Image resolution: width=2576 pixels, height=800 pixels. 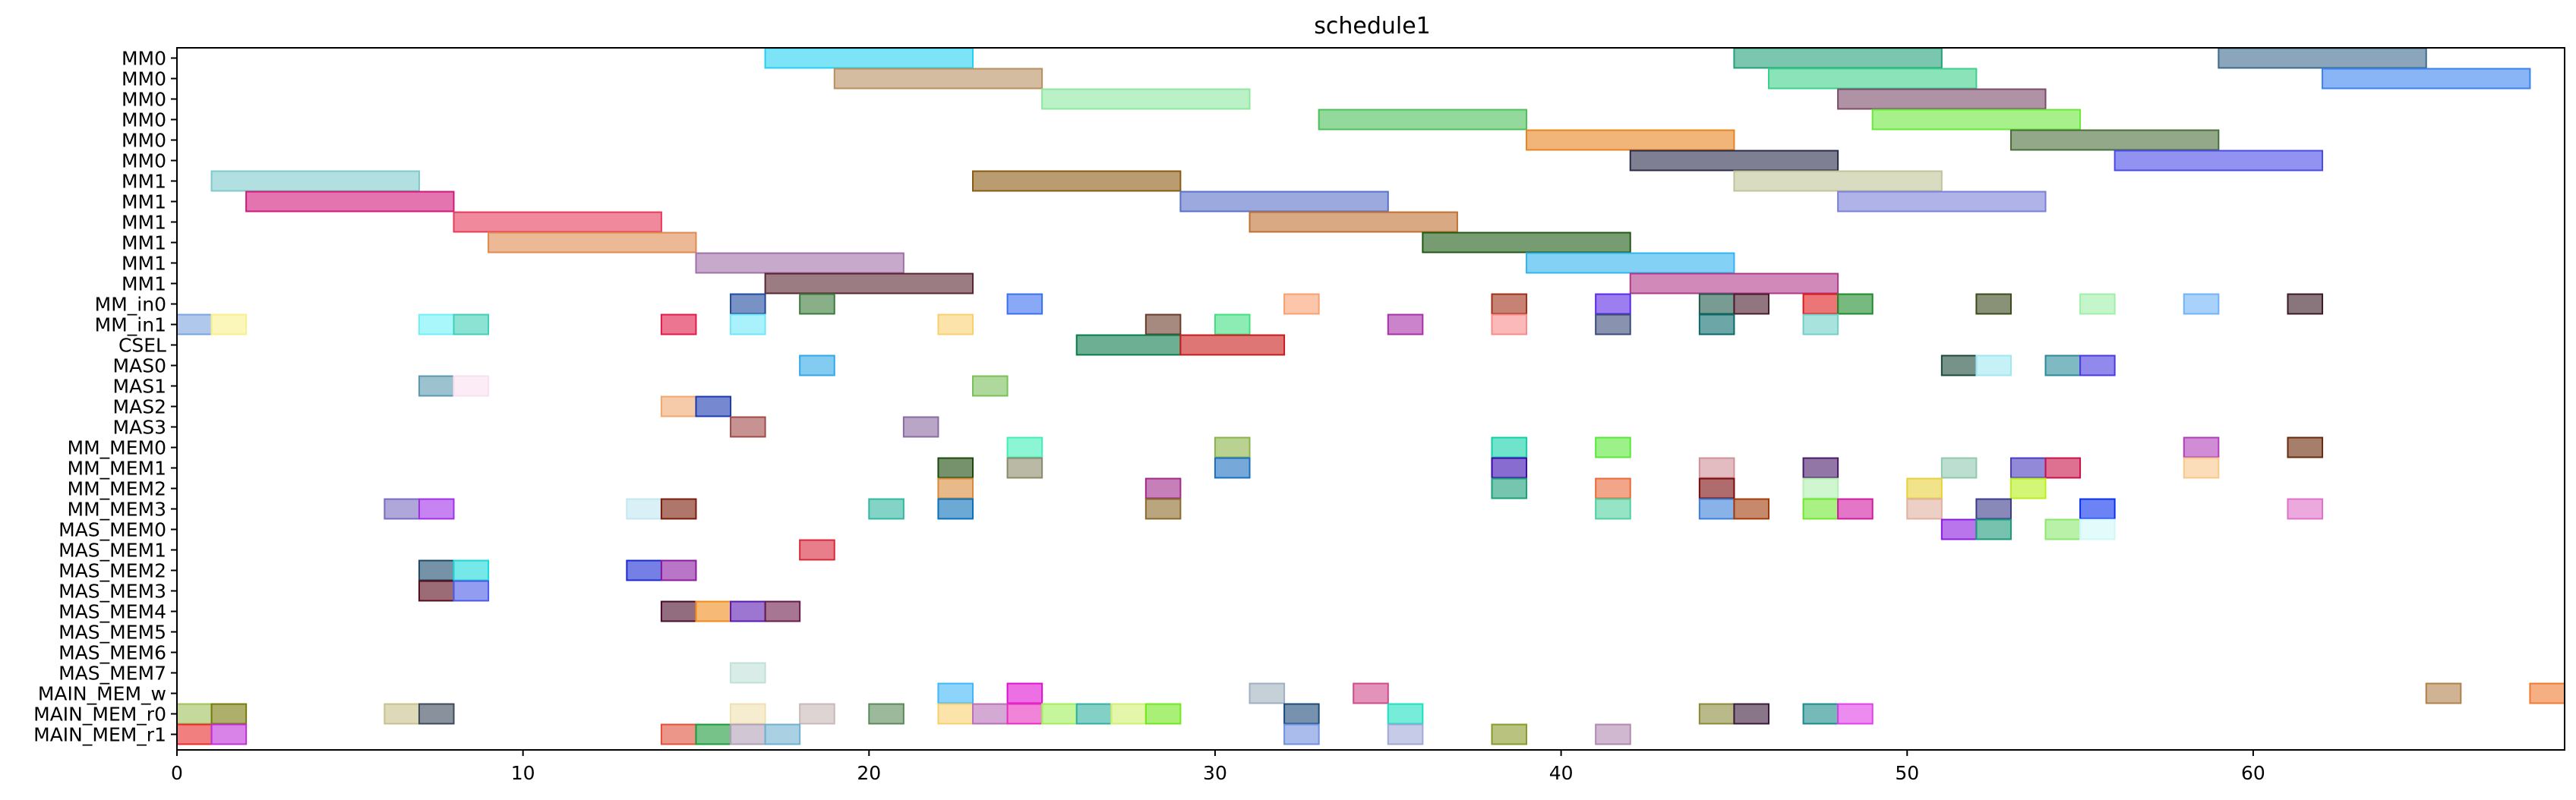 What do you see at coordinates (112, 530) in the screenshot?
I see `y-tick-label: MAS_MEM0` at bounding box center [112, 530].